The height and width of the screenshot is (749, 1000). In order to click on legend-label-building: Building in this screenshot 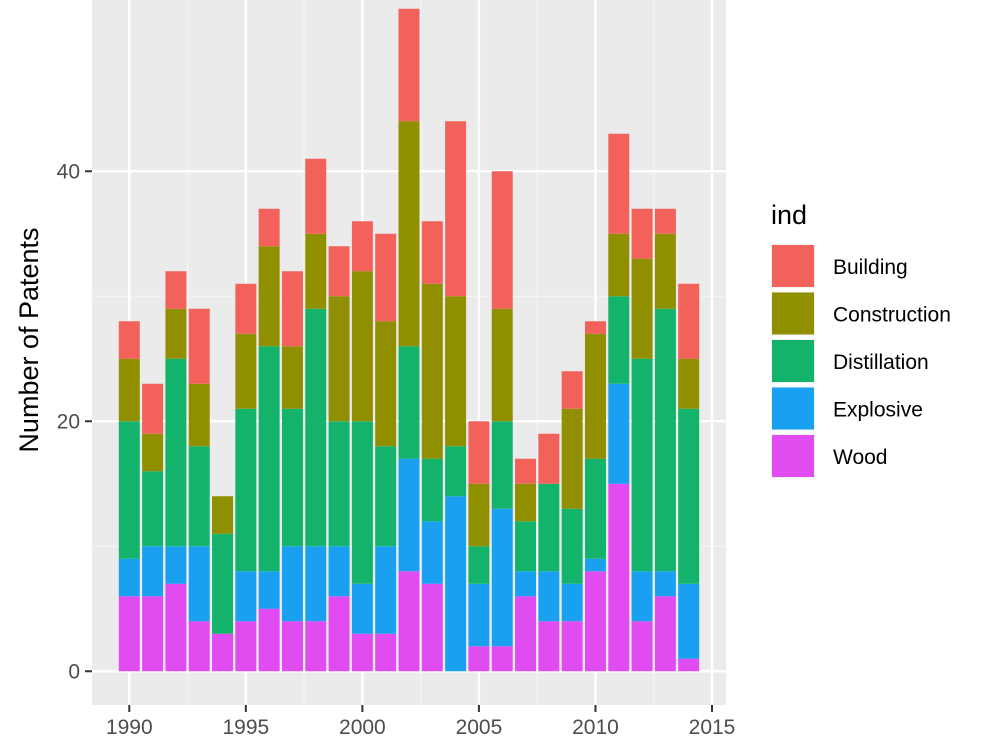, I will do `click(870, 267)`.